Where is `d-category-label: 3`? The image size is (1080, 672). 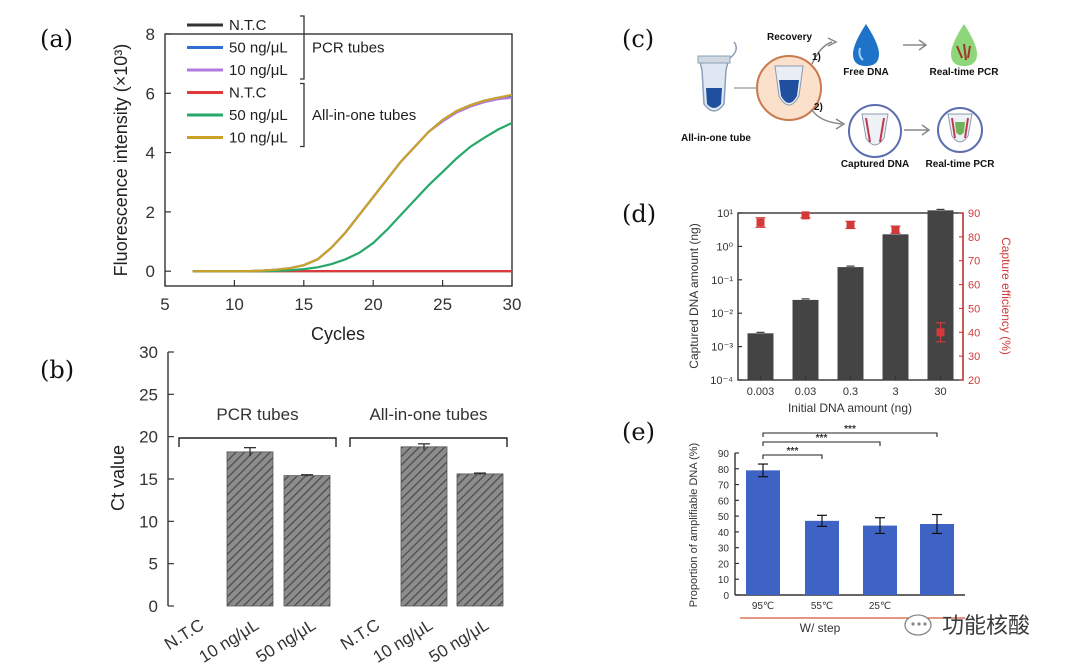 d-category-label: 3 is located at coordinates (895, 392).